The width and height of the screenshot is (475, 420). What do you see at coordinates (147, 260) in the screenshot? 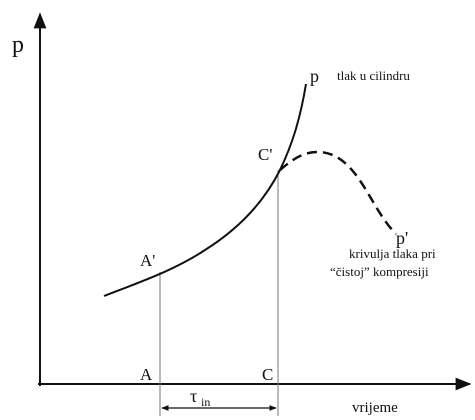
I see `point-label: A'` at bounding box center [147, 260].